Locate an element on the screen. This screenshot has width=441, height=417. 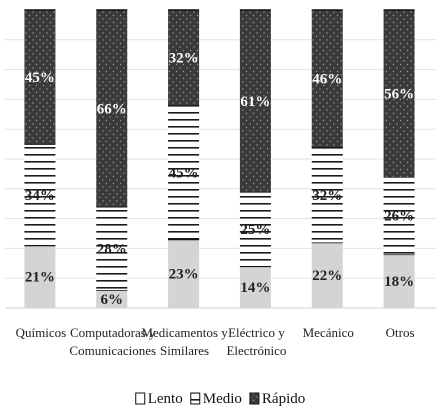
category-label: Electrónico is located at coordinates (256, 350).